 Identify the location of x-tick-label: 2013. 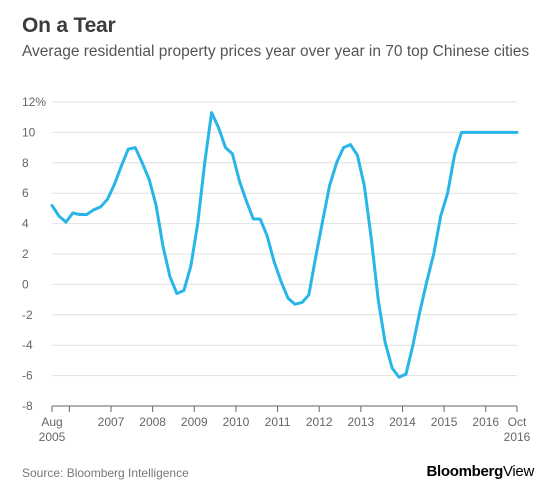
(360, 422).